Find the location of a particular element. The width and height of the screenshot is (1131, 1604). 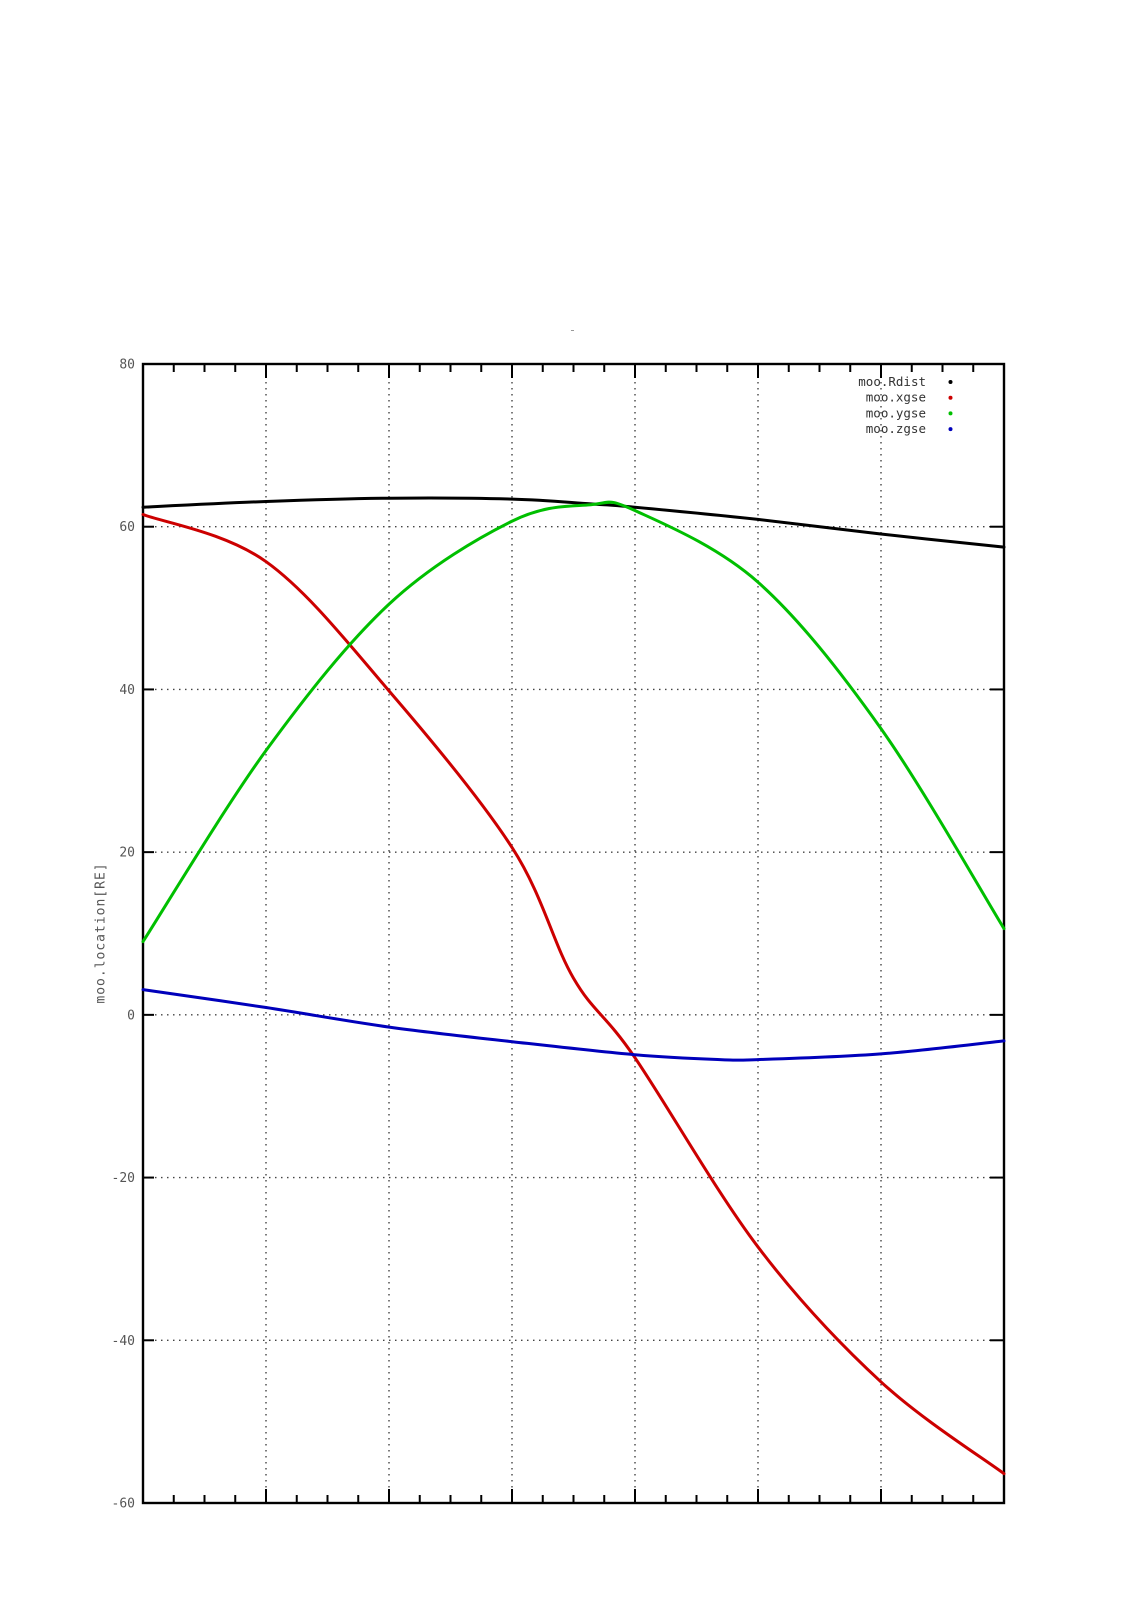

legend-label-moo.xgse: moo.xgse is located at coordinates (896, 397).